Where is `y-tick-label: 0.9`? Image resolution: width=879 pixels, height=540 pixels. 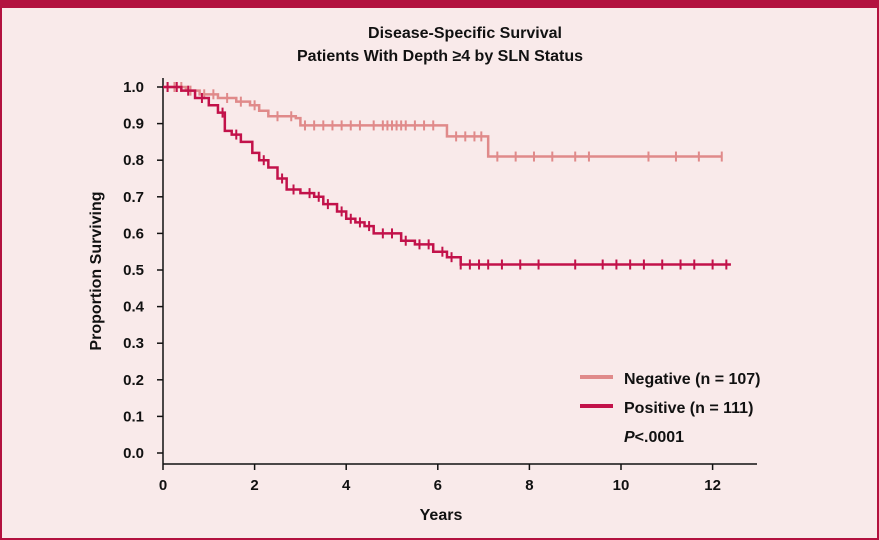
y-tick-label: 0.9 is located at coordinates (133, 124).